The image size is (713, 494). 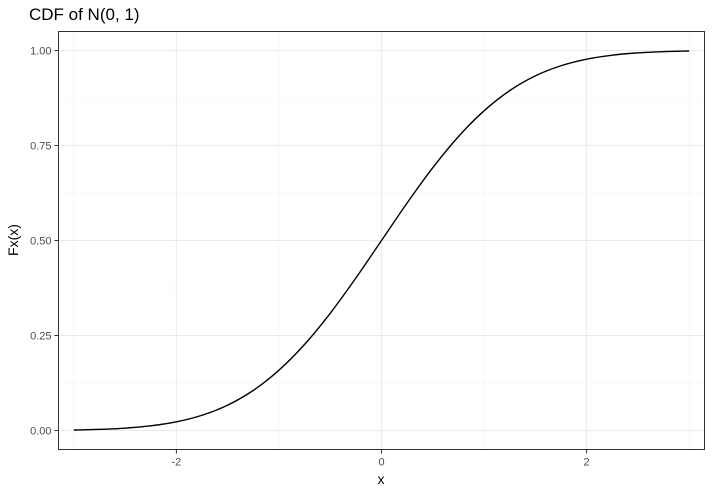 I want to click on y-tick-label: 0.50, so click(x=40, y=242).